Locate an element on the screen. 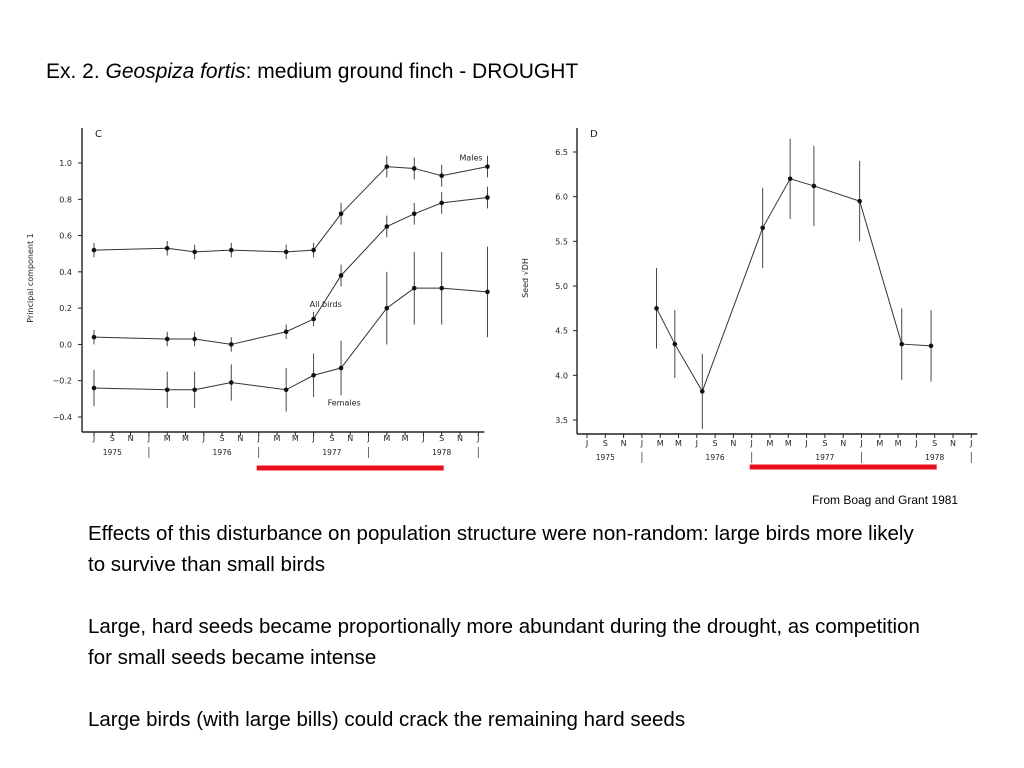  y-tick-label-d: 4.5 is located at coordinates (561, 331).